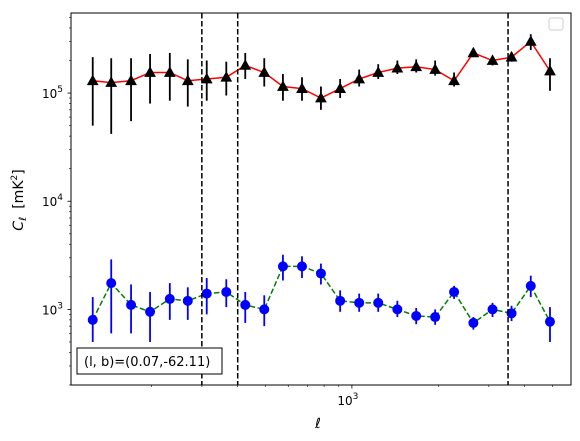  I want to click on y-tick-label: 10⁴, so click(52, 201).